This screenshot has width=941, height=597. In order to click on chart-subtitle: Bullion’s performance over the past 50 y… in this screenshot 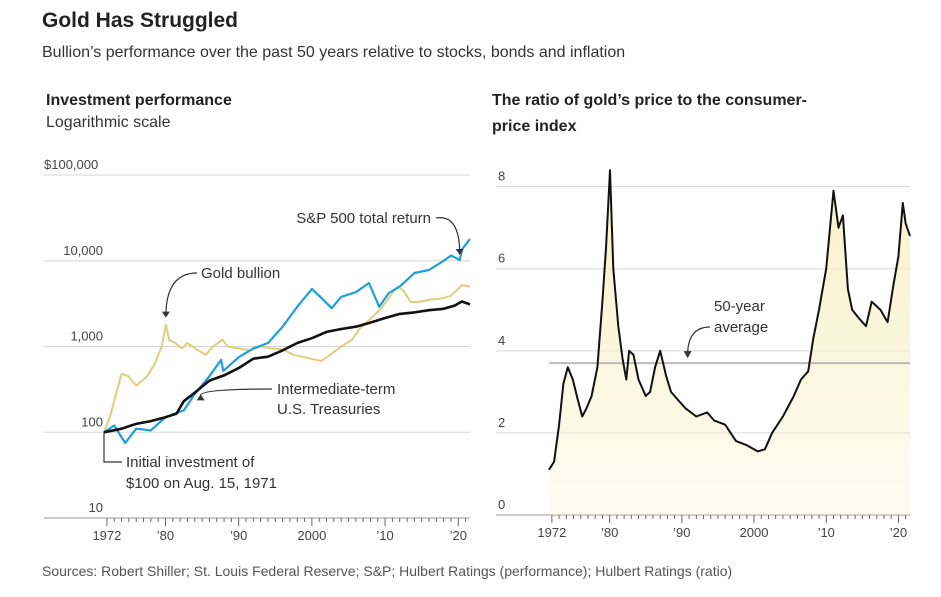, I will do `click(334, 52)`.